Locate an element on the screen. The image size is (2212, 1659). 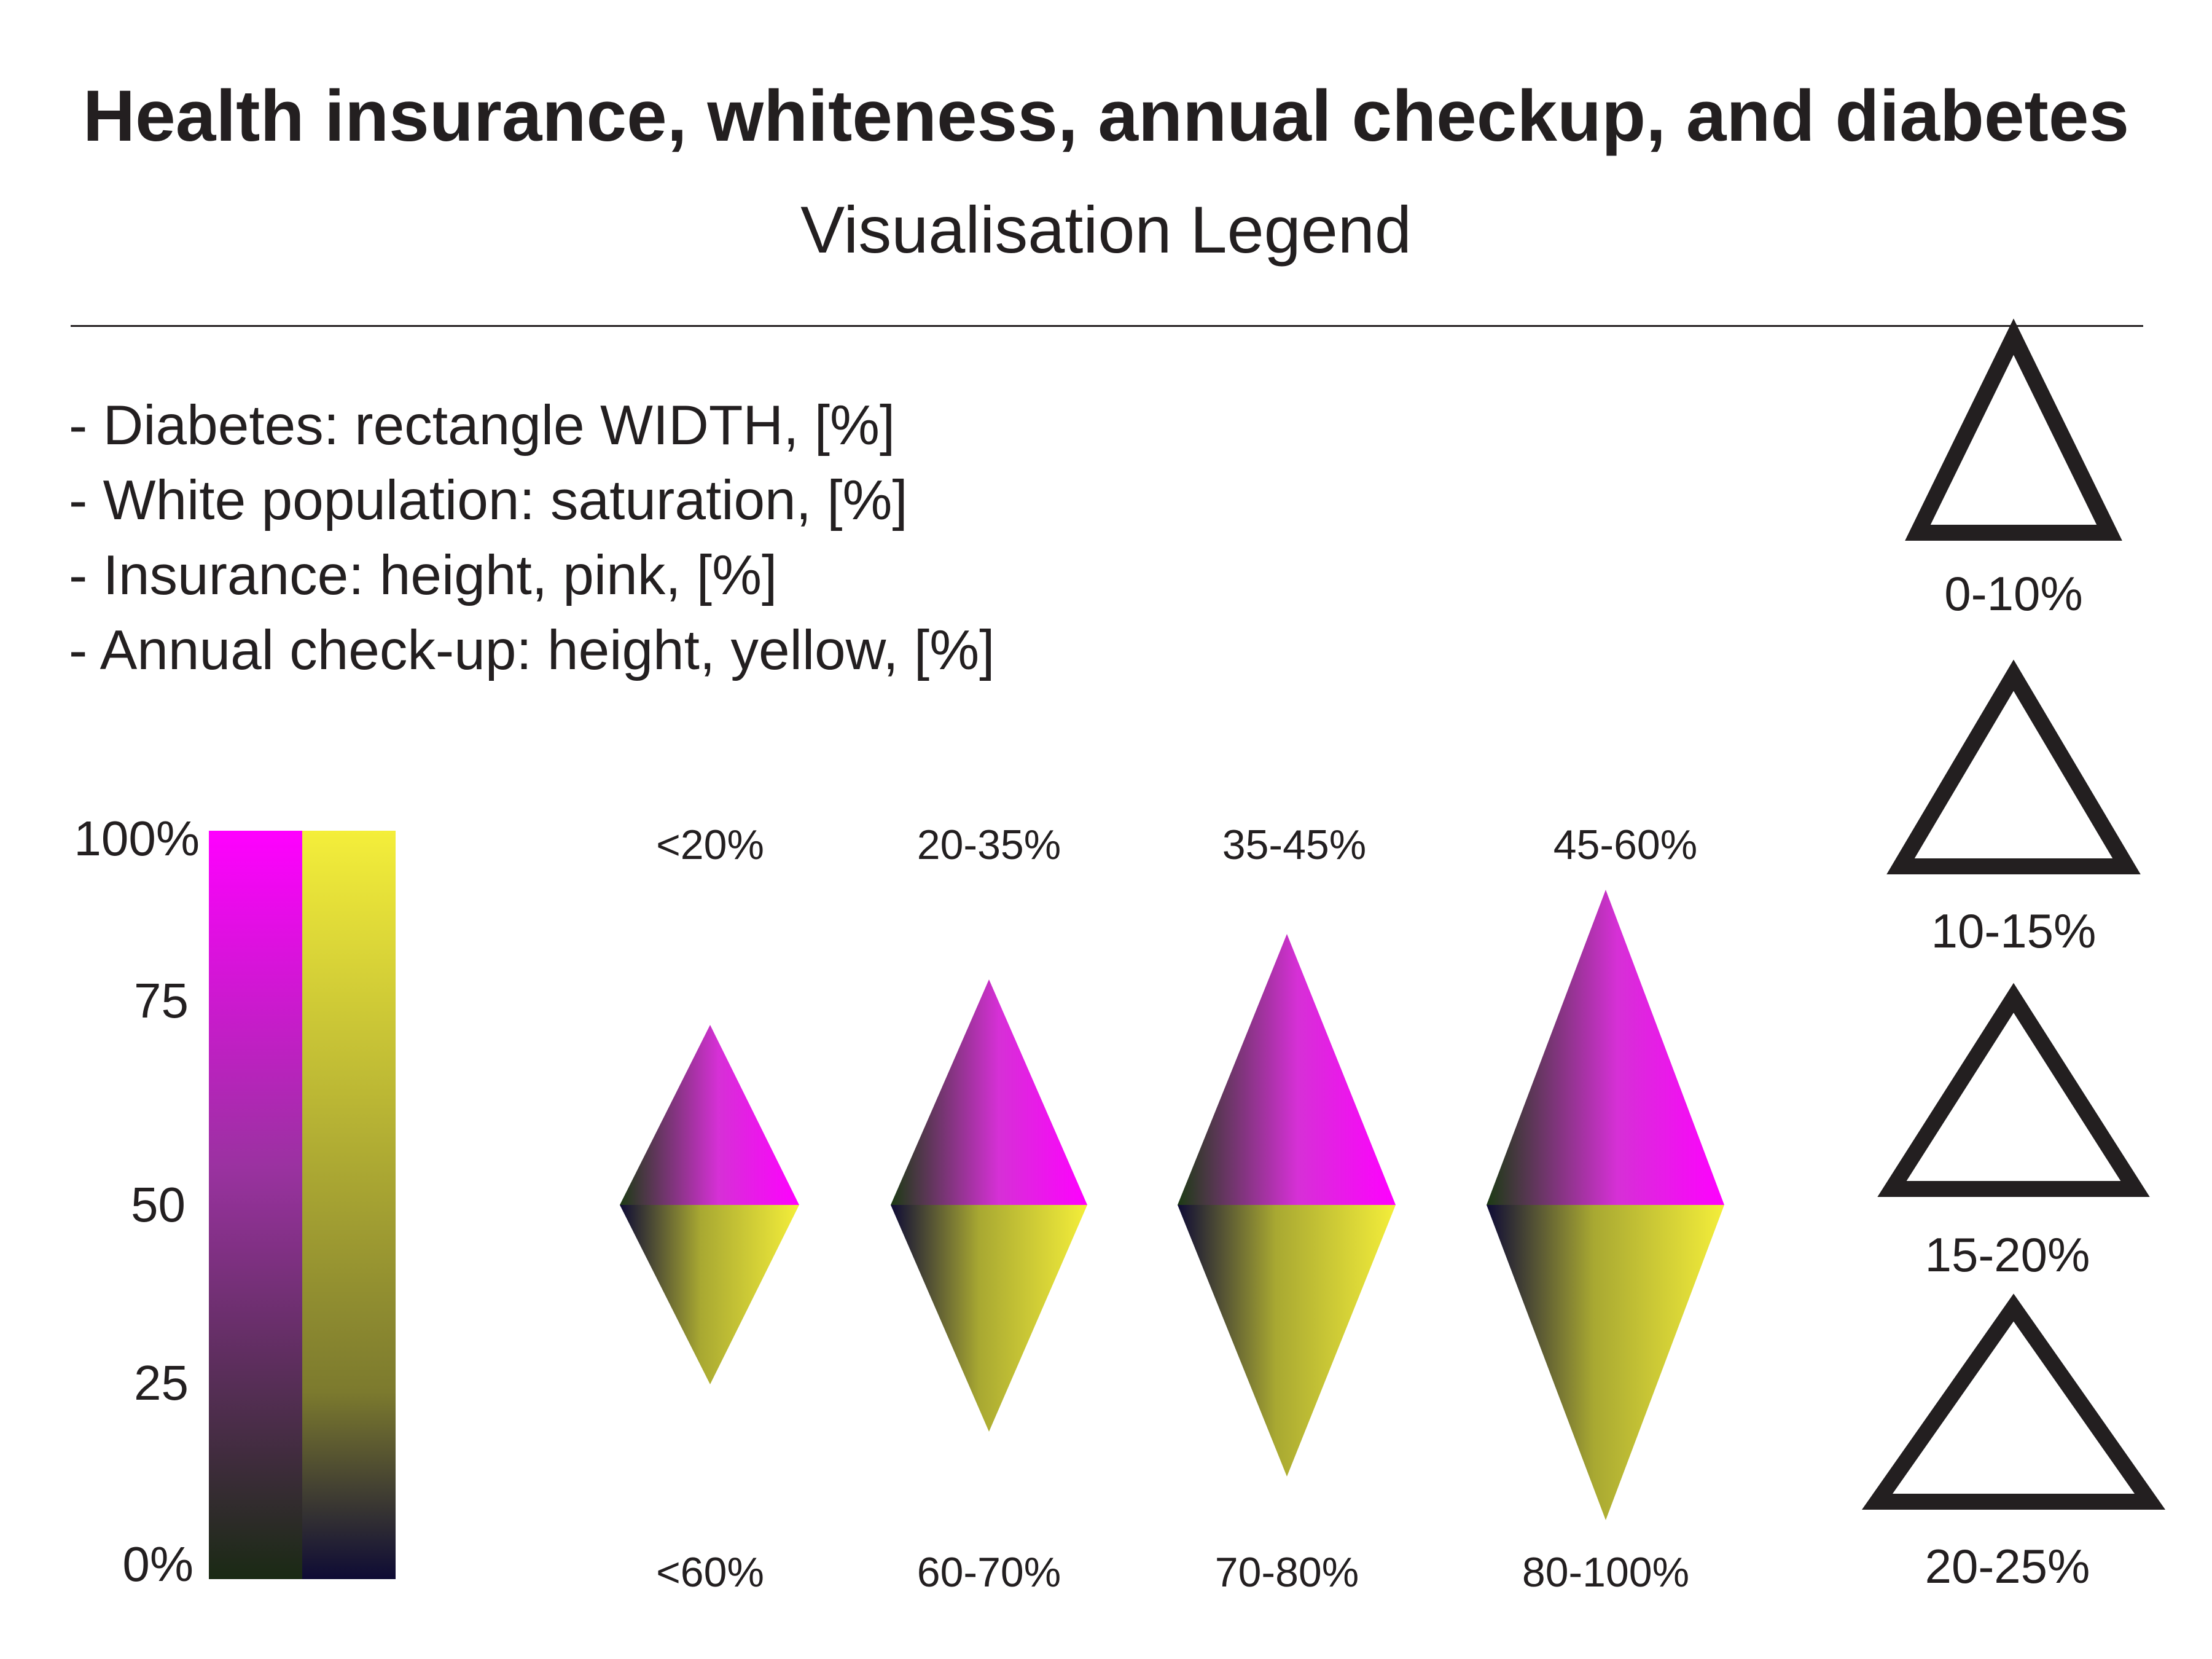
header-divider is located at coordinates (1107, 326).